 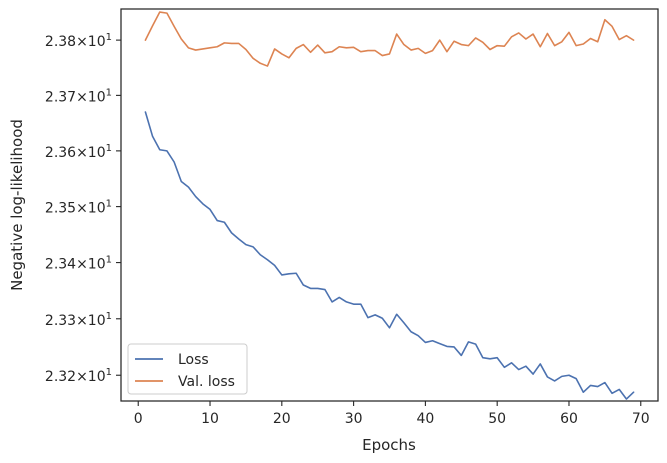 I want to click on x-tick-label: 40, so click(x=425, y=419).